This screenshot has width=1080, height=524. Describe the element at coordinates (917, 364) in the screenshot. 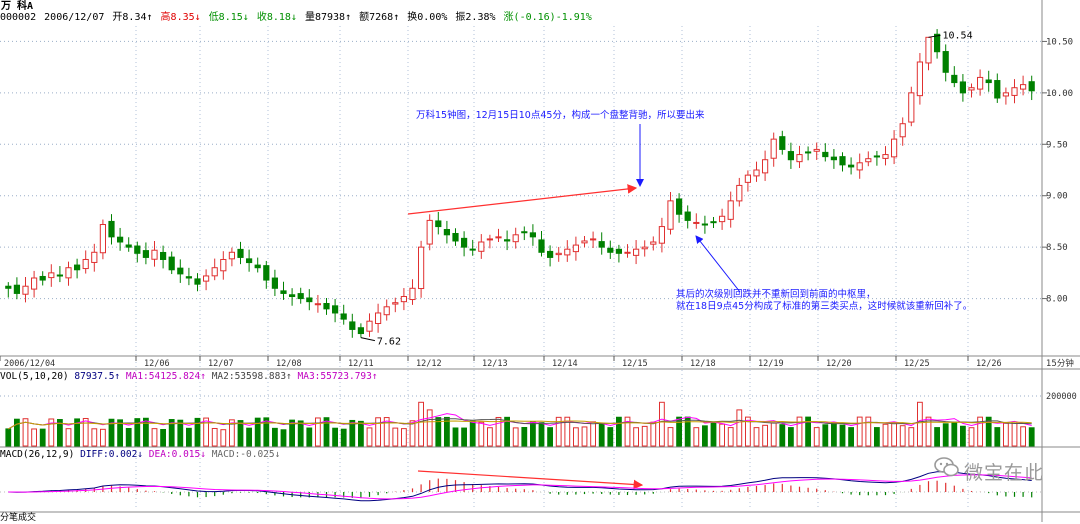

I see `time-axis-label: 12/25` at that location.